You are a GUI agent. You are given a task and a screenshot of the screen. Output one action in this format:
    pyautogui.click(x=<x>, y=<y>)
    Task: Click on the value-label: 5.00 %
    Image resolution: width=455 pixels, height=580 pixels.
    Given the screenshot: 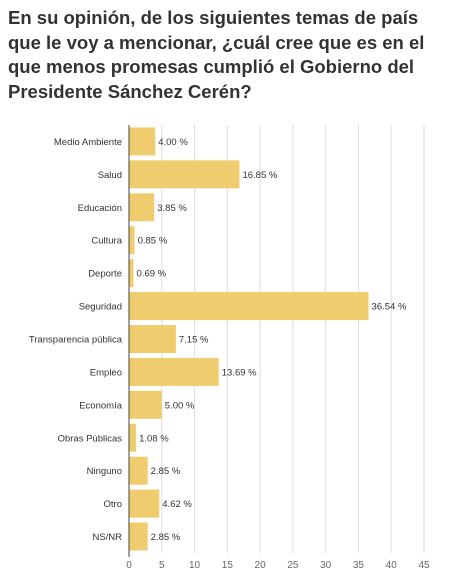 What is the action you would take?
    pyautogui.click(x=180, y=405)
    